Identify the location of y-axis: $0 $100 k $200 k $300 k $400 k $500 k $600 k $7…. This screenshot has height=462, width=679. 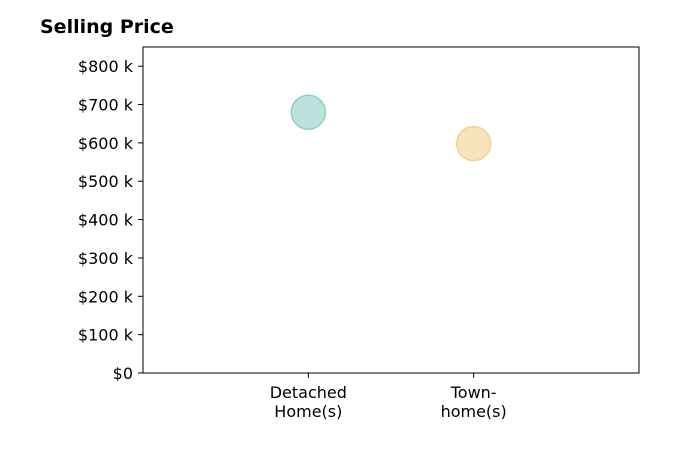
(110, 220).